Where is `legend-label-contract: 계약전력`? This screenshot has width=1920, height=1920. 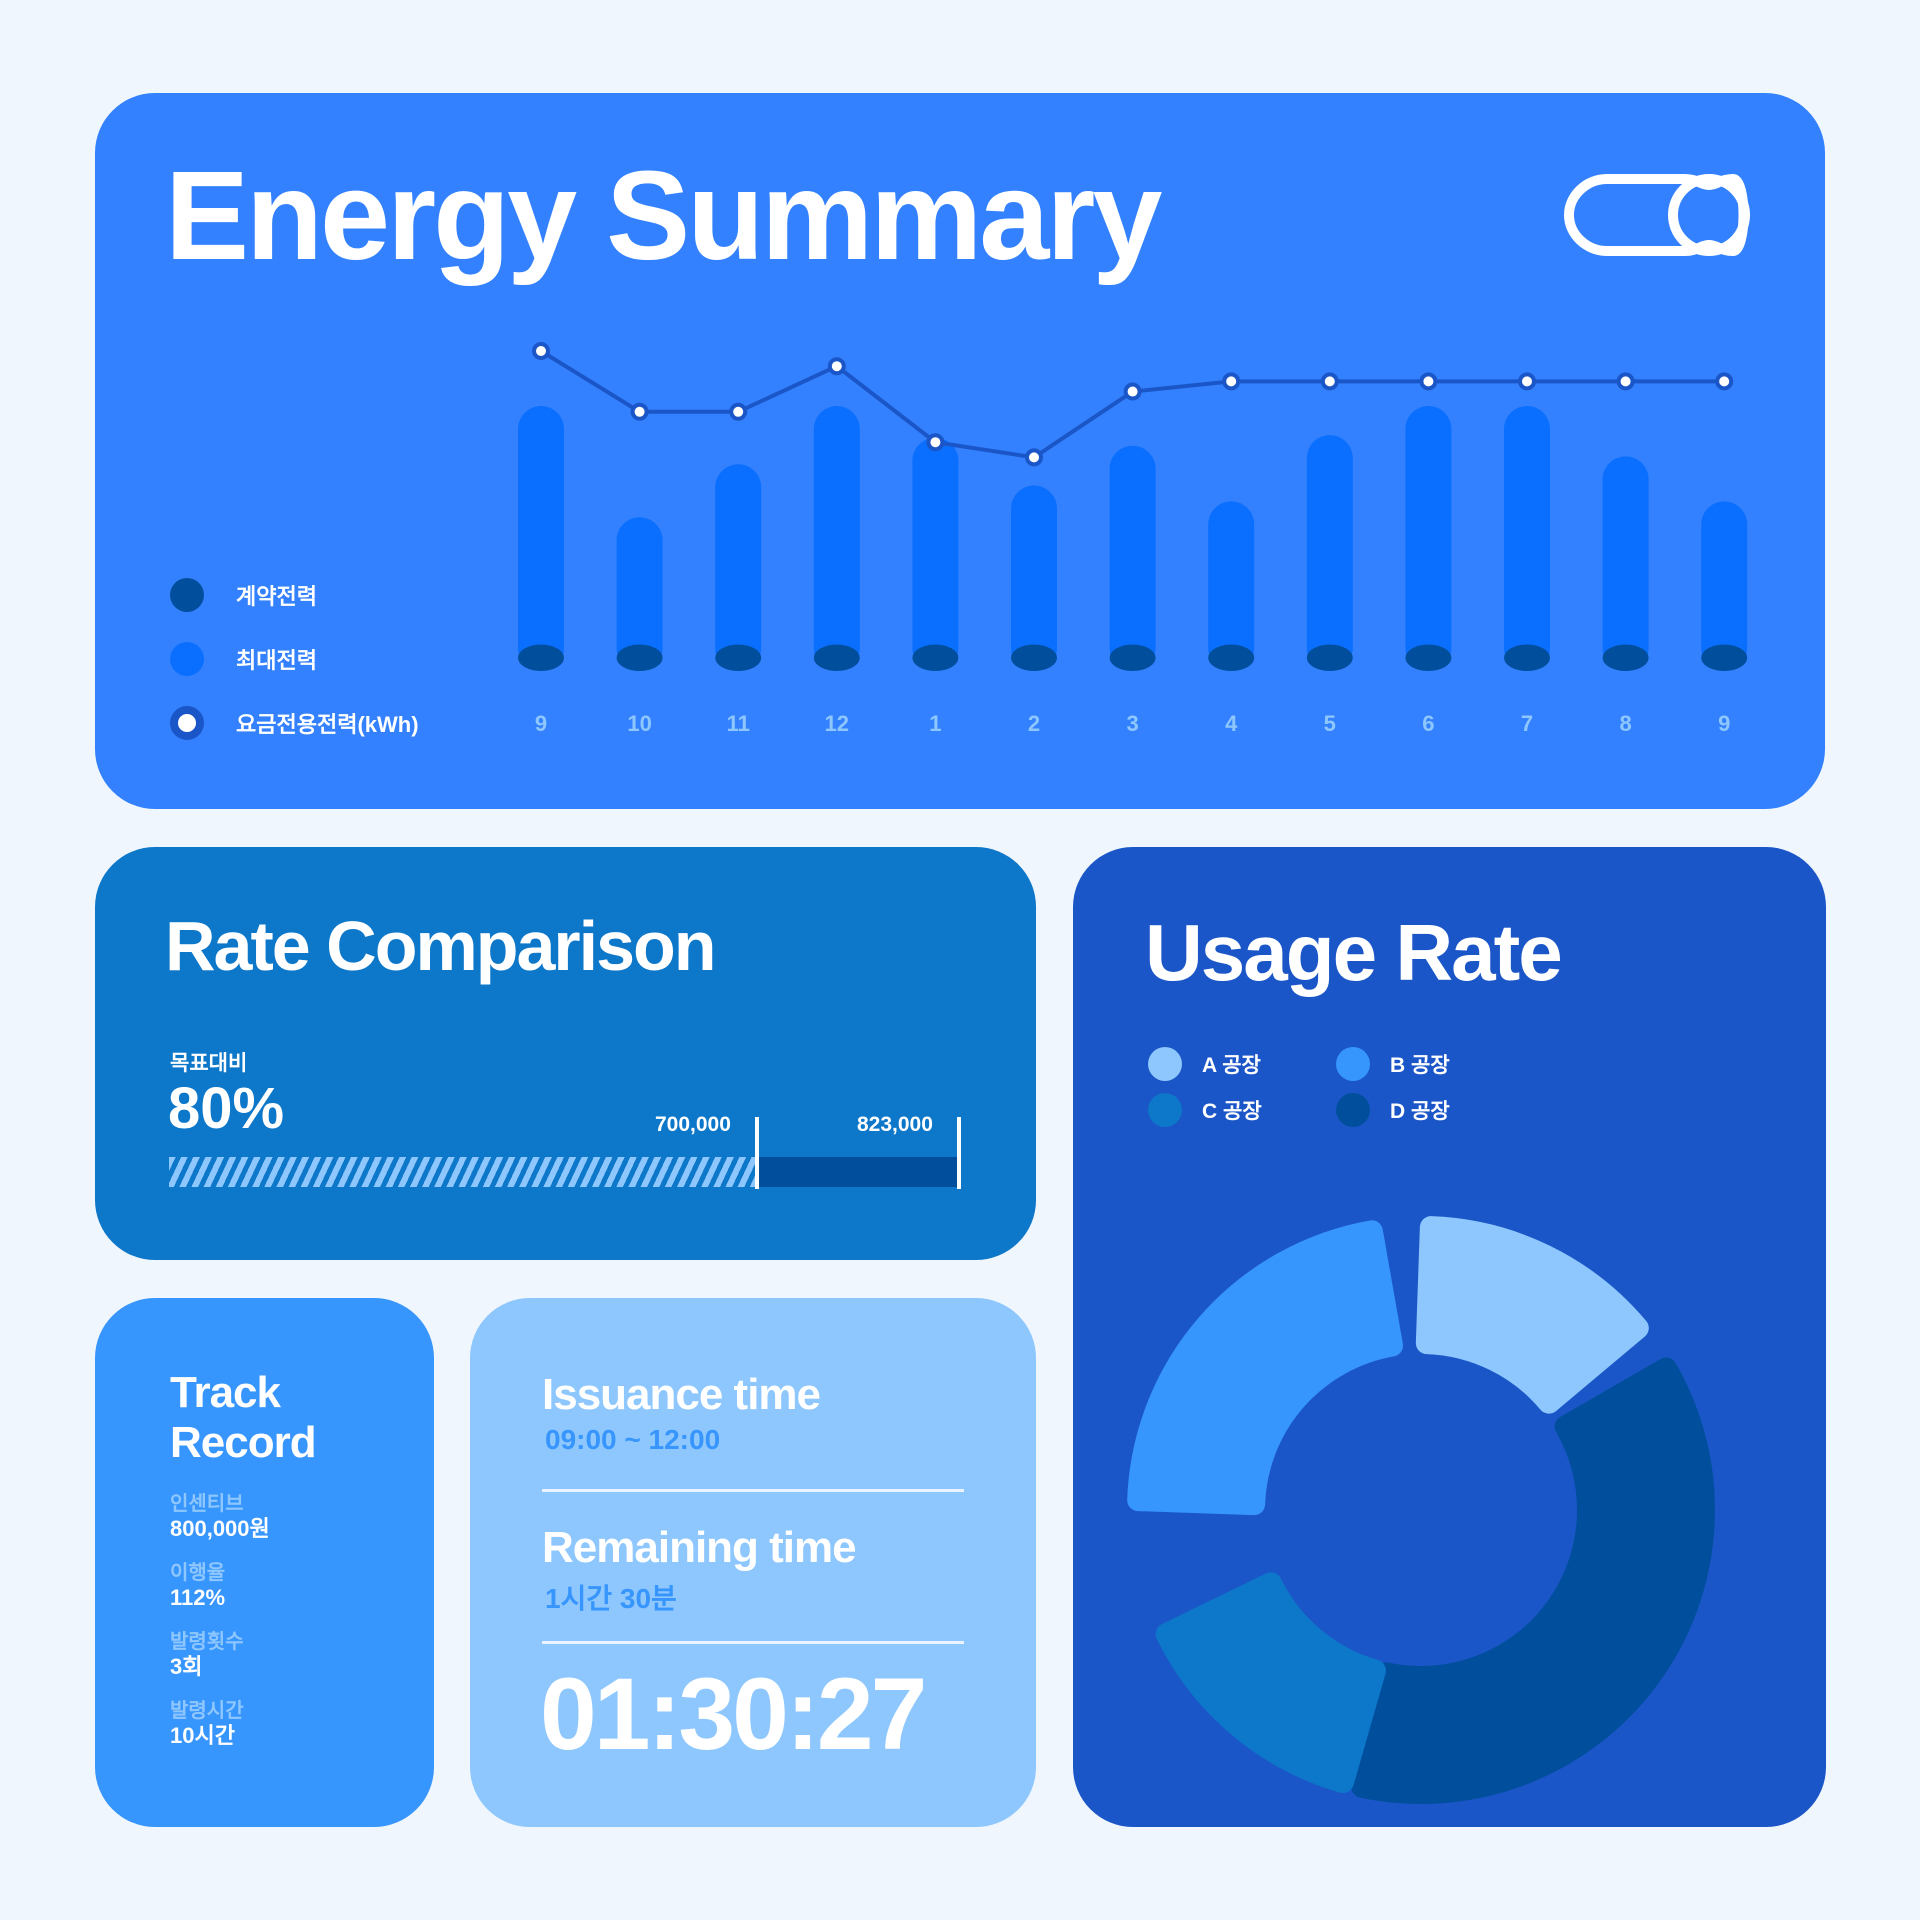
legend-label-contract: 계약전력 is located at coordinates (276, 596).